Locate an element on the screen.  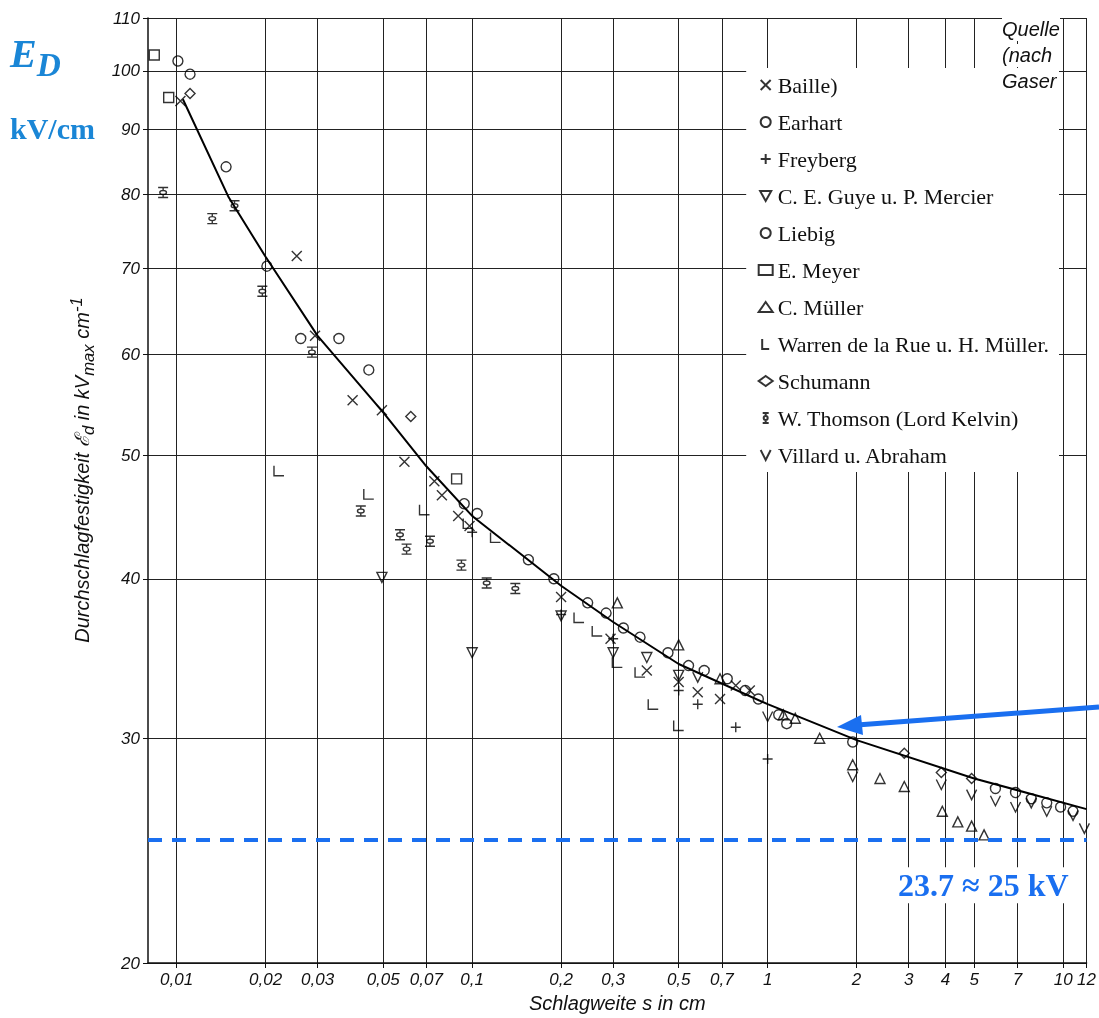
y-tick-label: 50 is located at coordinates (131, 455).